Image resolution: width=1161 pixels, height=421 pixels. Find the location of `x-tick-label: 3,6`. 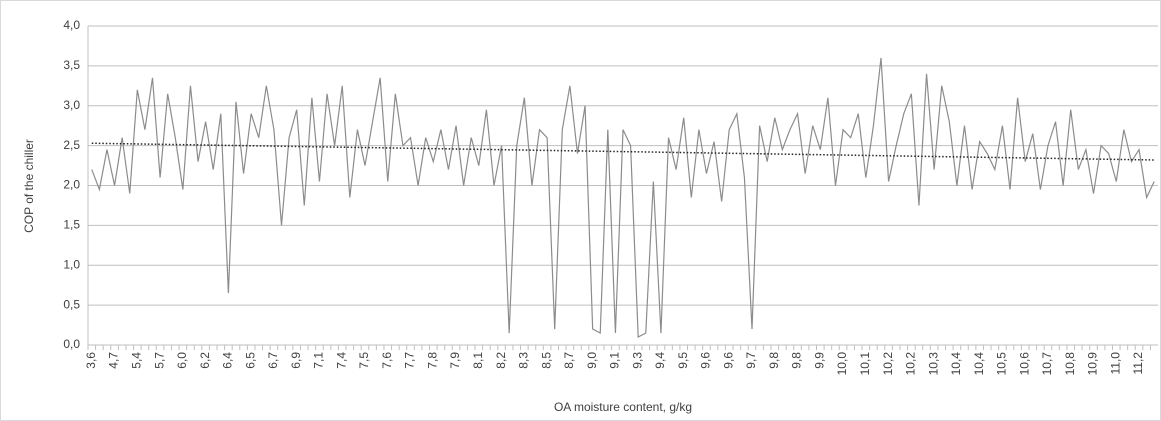

x-tick-label: 3,6 is located at coordinates (91, 360).